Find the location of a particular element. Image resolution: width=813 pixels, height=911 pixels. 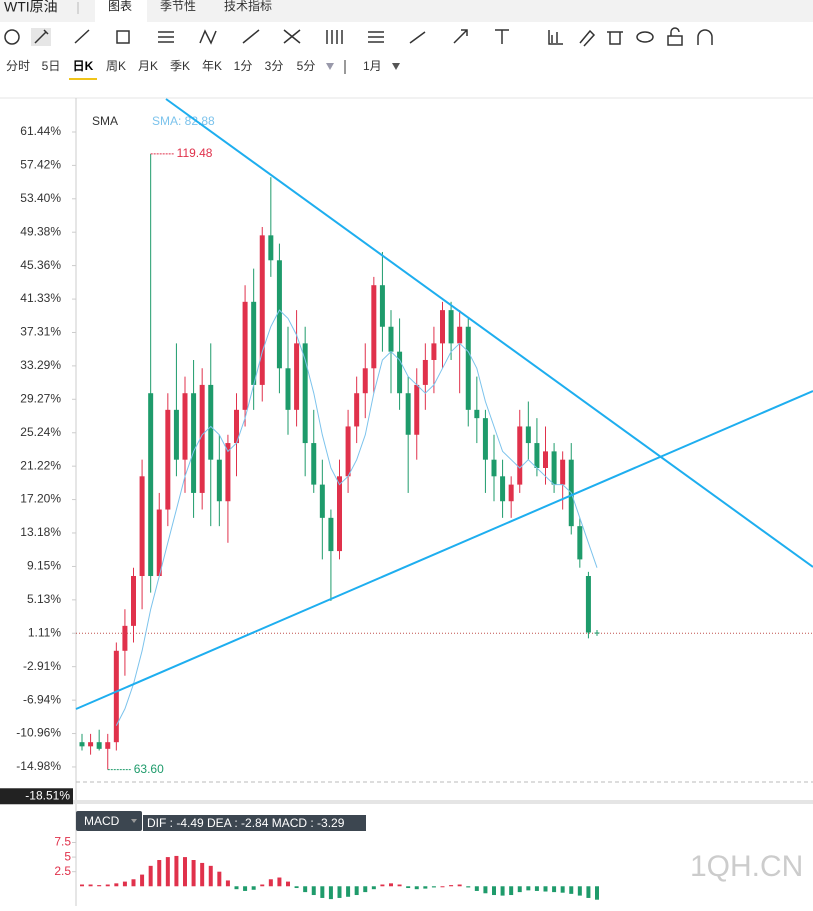

y-tick-label: -2.91% is located at coordinates (42, 666).